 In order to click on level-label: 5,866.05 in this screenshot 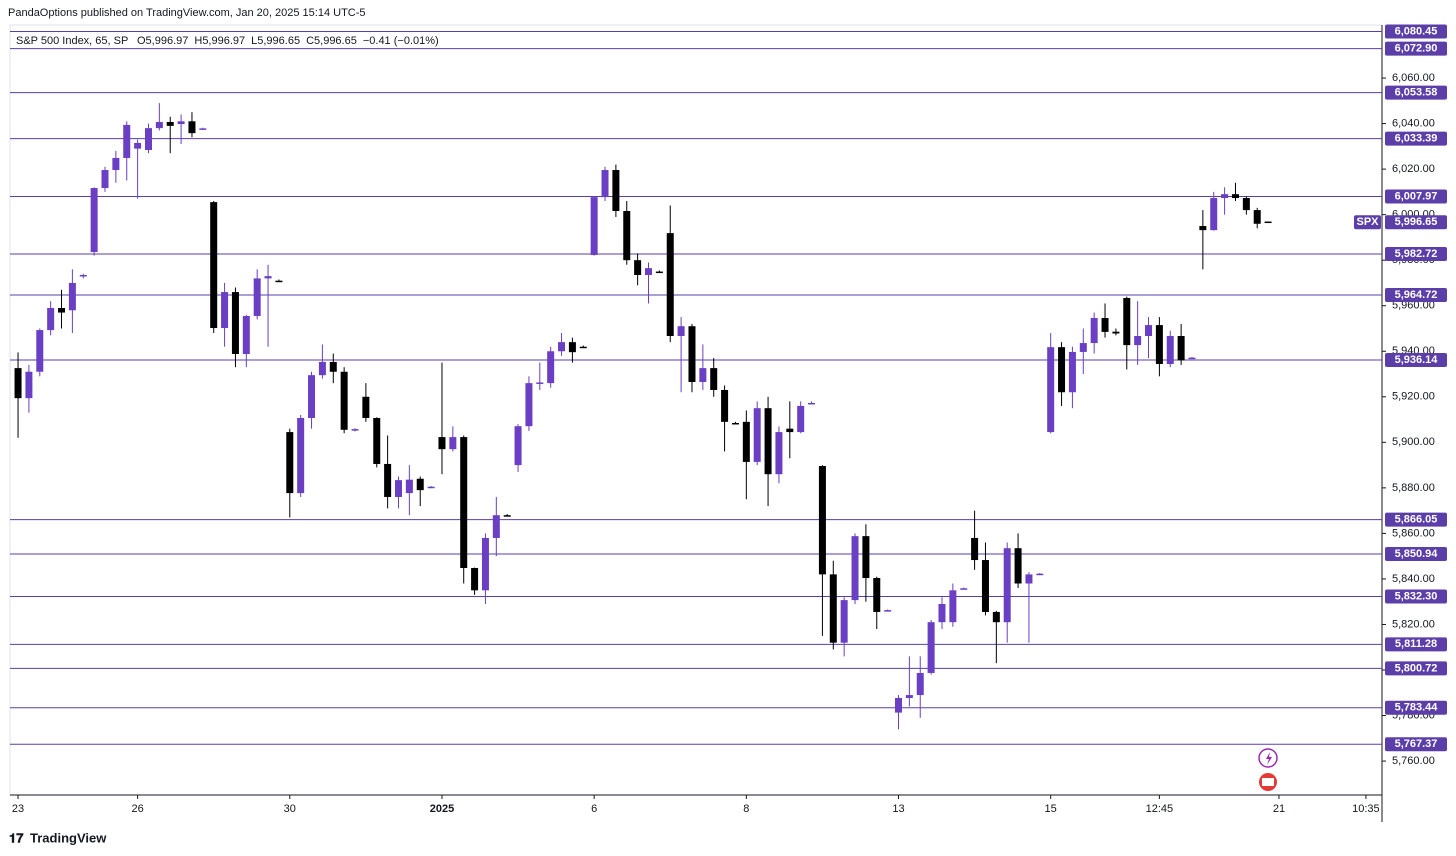, I will do `click(1416, 520)`.